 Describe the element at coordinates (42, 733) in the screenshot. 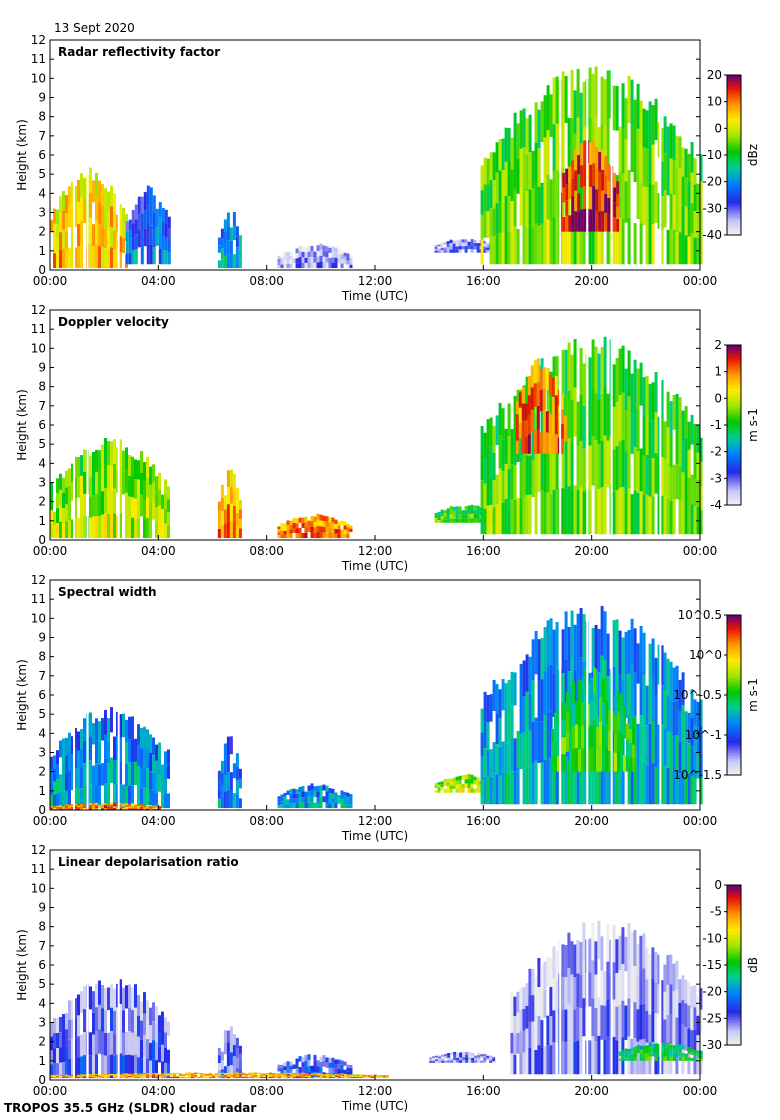

I see `y-tick-label: 4` at that location.